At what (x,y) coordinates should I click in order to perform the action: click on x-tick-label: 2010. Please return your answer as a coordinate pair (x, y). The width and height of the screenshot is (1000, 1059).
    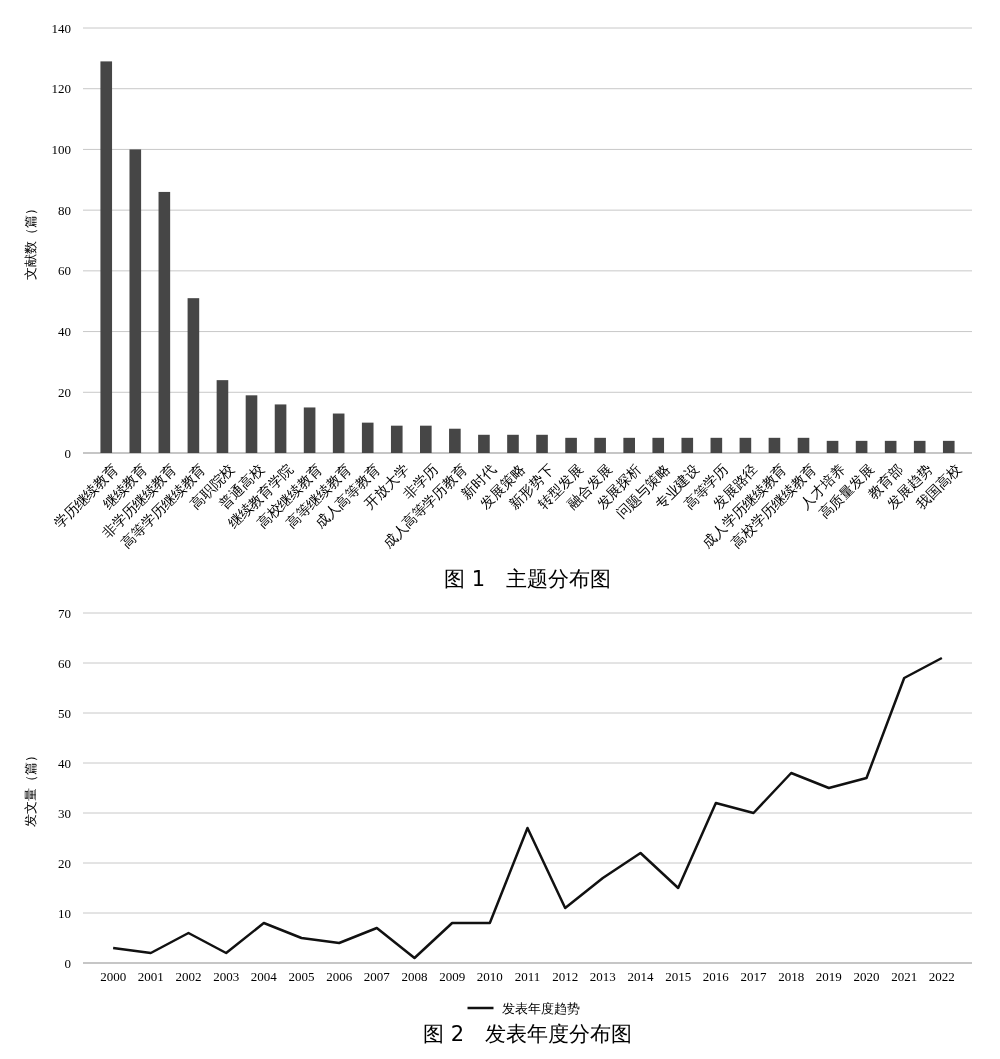
    Looking at the image, I should click on (489, 976).